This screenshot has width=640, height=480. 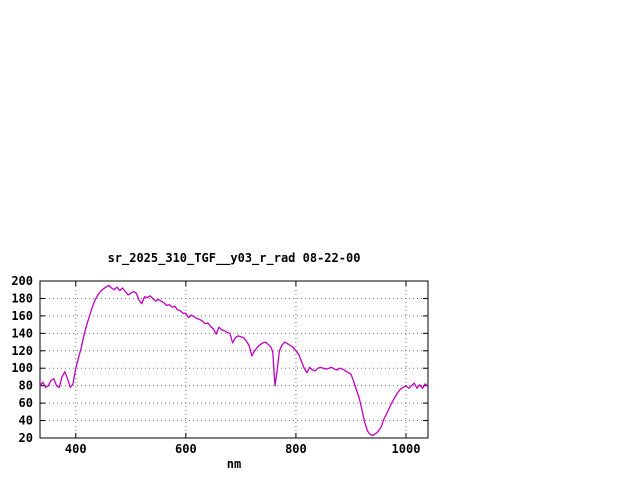 I want to click on y-tick-label: 160, so click(x=22, y=316).